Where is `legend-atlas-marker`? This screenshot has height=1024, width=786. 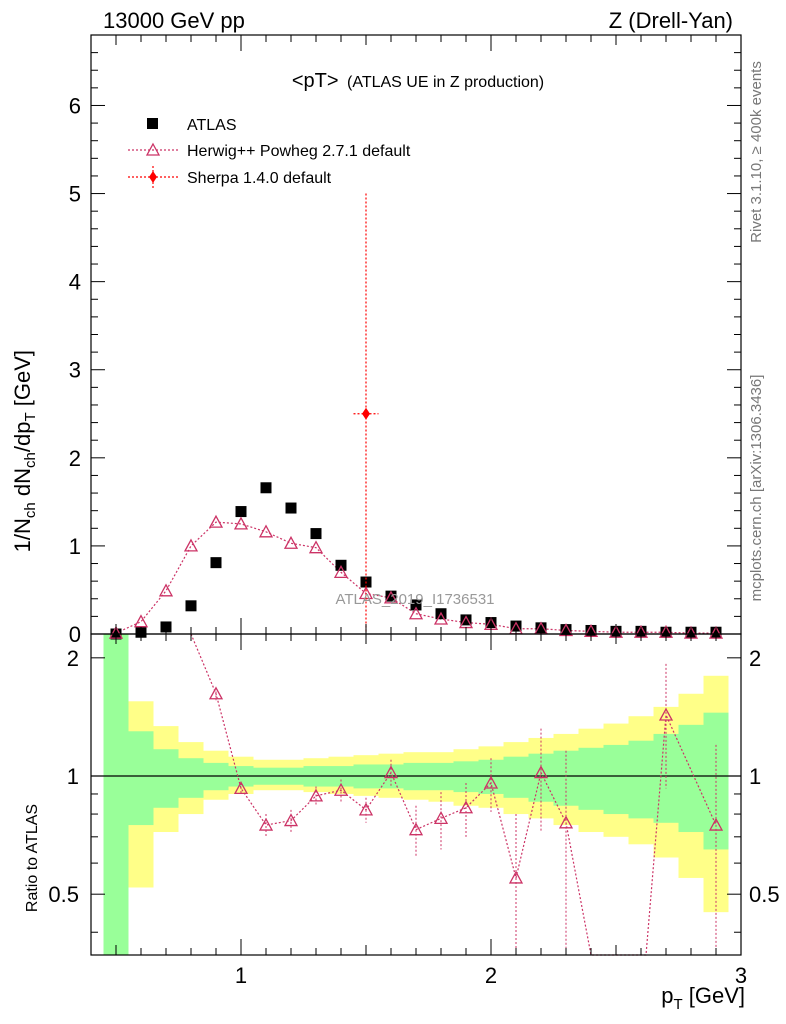
legend-atlas-marker is located at coordinates (152, 123).